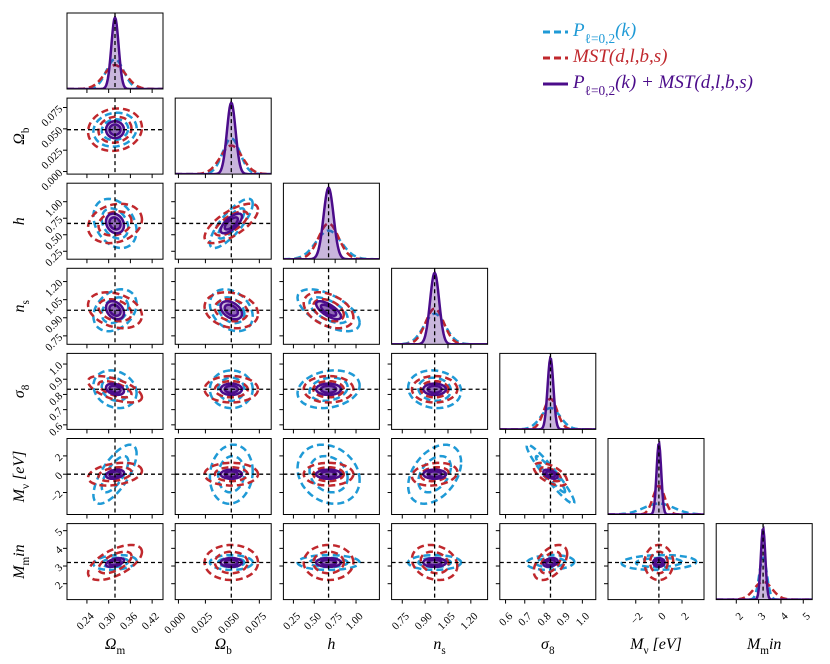 The width and height of the screenshot is (830, 664). Describe the element at coordinates (331, 644) in the screenshot. I see `x-axis-label: h` at that location.